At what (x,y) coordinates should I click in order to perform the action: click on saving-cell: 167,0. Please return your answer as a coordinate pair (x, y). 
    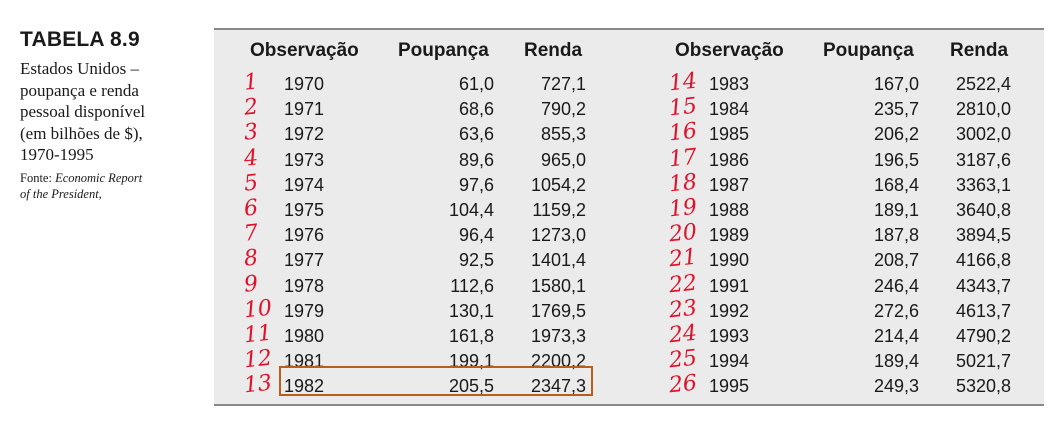
    Looking at the image, I should click on (896, 84).